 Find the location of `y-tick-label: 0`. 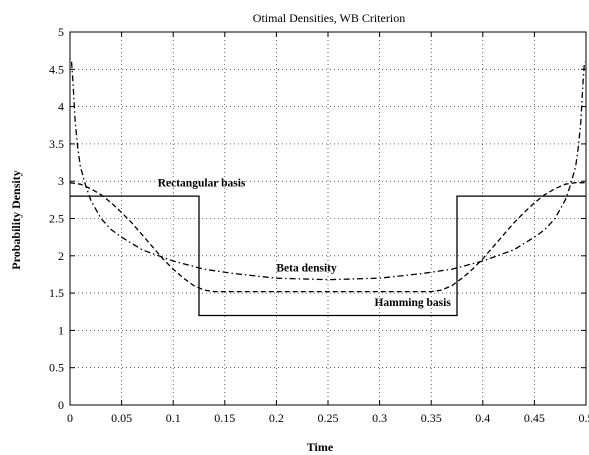

y-tick-label: 0 is located at coordinates (61, 405).